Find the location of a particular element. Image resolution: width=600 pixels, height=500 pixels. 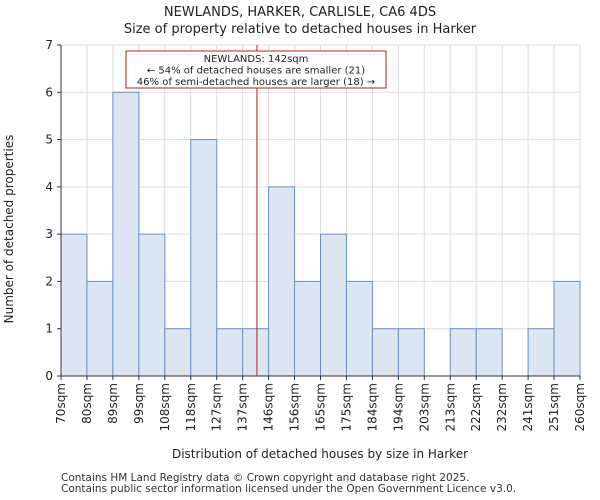

x-tick-label: 118sqm is located at coordinates (191, 407).